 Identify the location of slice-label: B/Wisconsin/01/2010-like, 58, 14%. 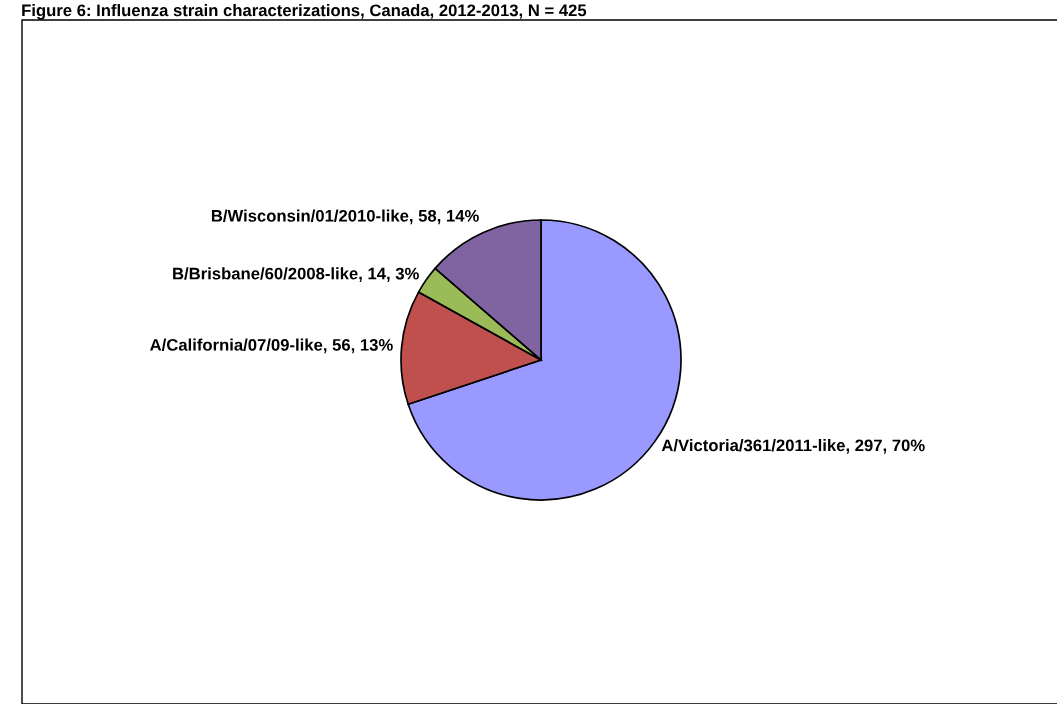
(345, 217).